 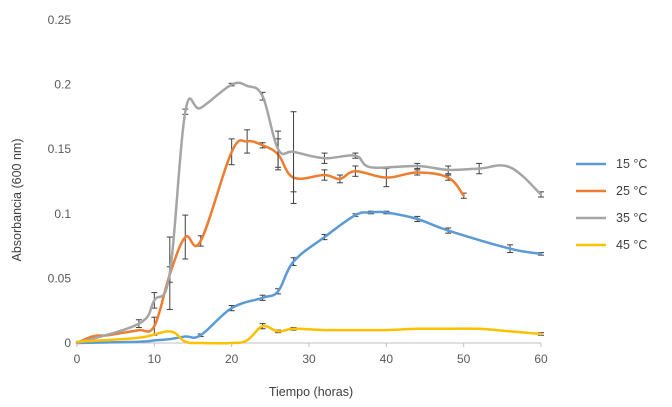 I want to click on legend-label: 25 °C, so click(x=631, y=191).